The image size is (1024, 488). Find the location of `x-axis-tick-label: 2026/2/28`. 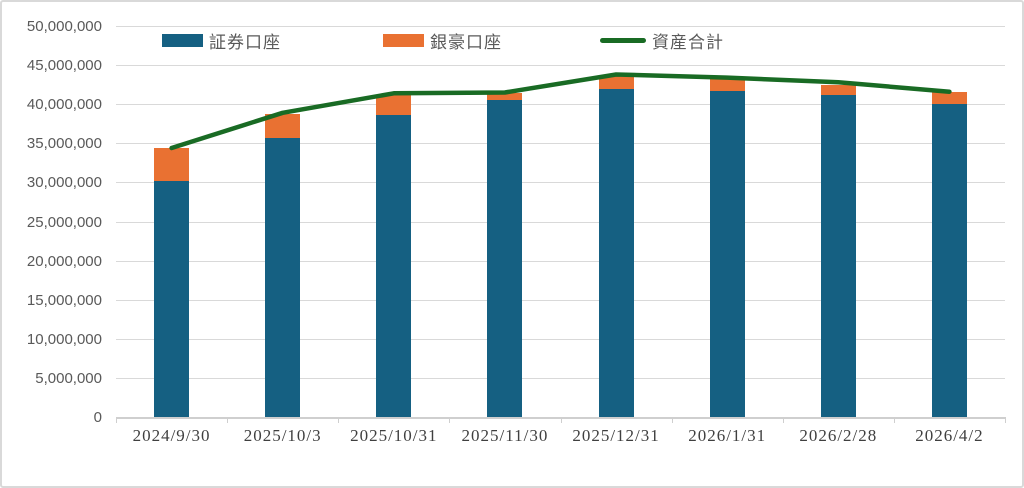

x-axis-tick-label: 2026/2/28 is located at coordinates (838, 435).